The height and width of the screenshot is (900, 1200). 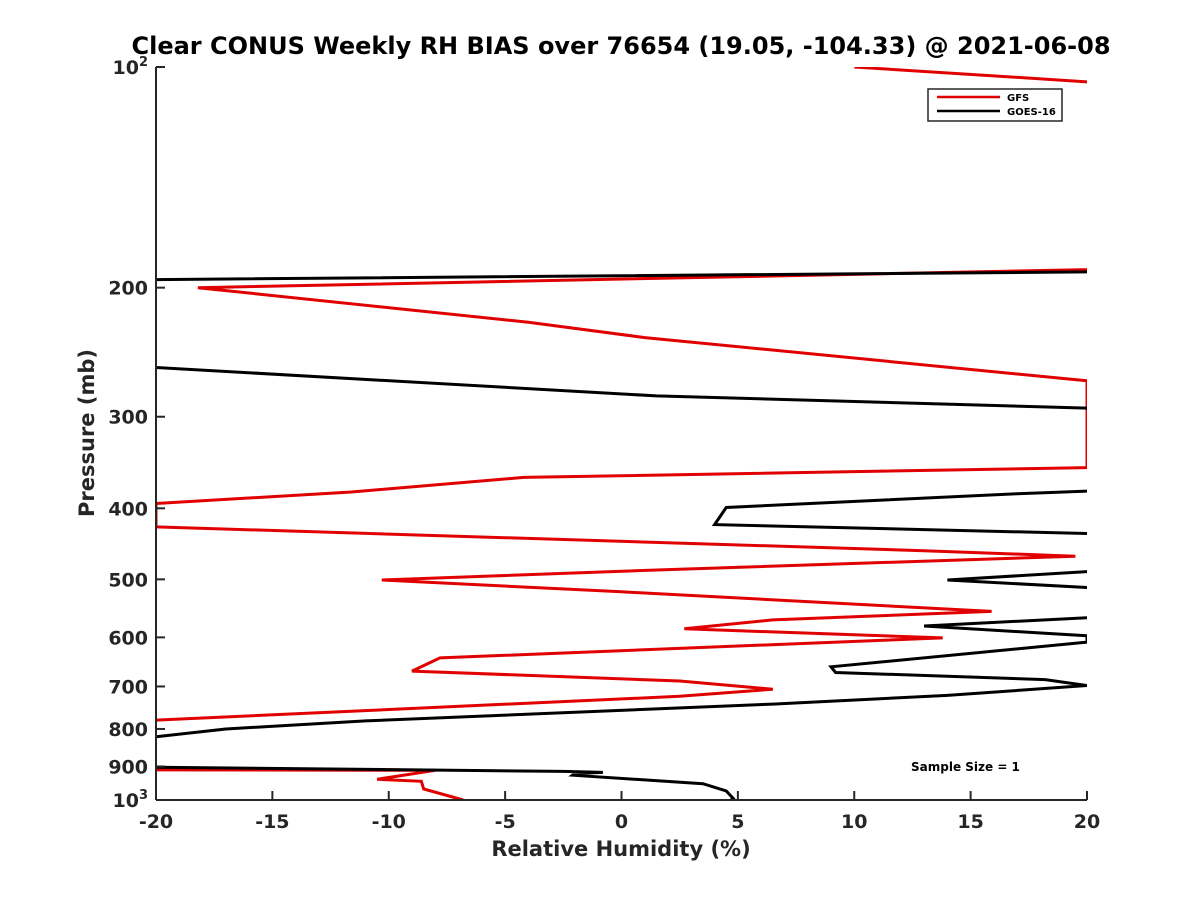 I want to click on y-tick-label: 10², so click(x=131, y=67).